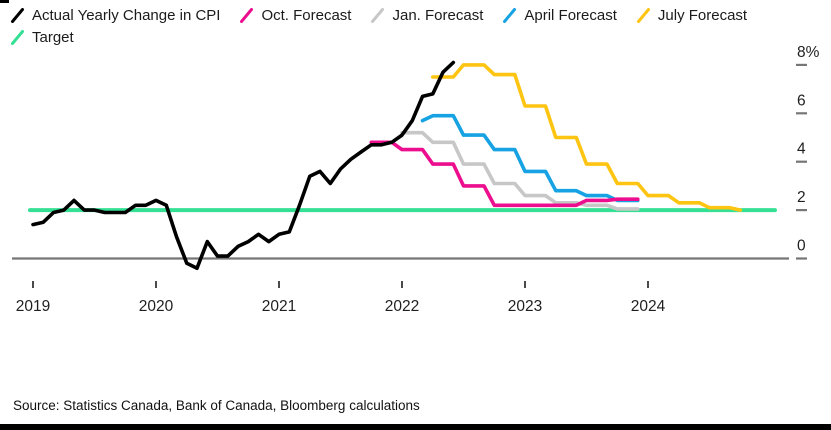  Describe the element at coordinates (402, 306) in the screenshot. I see `x-axis-label: 2022` at that location.